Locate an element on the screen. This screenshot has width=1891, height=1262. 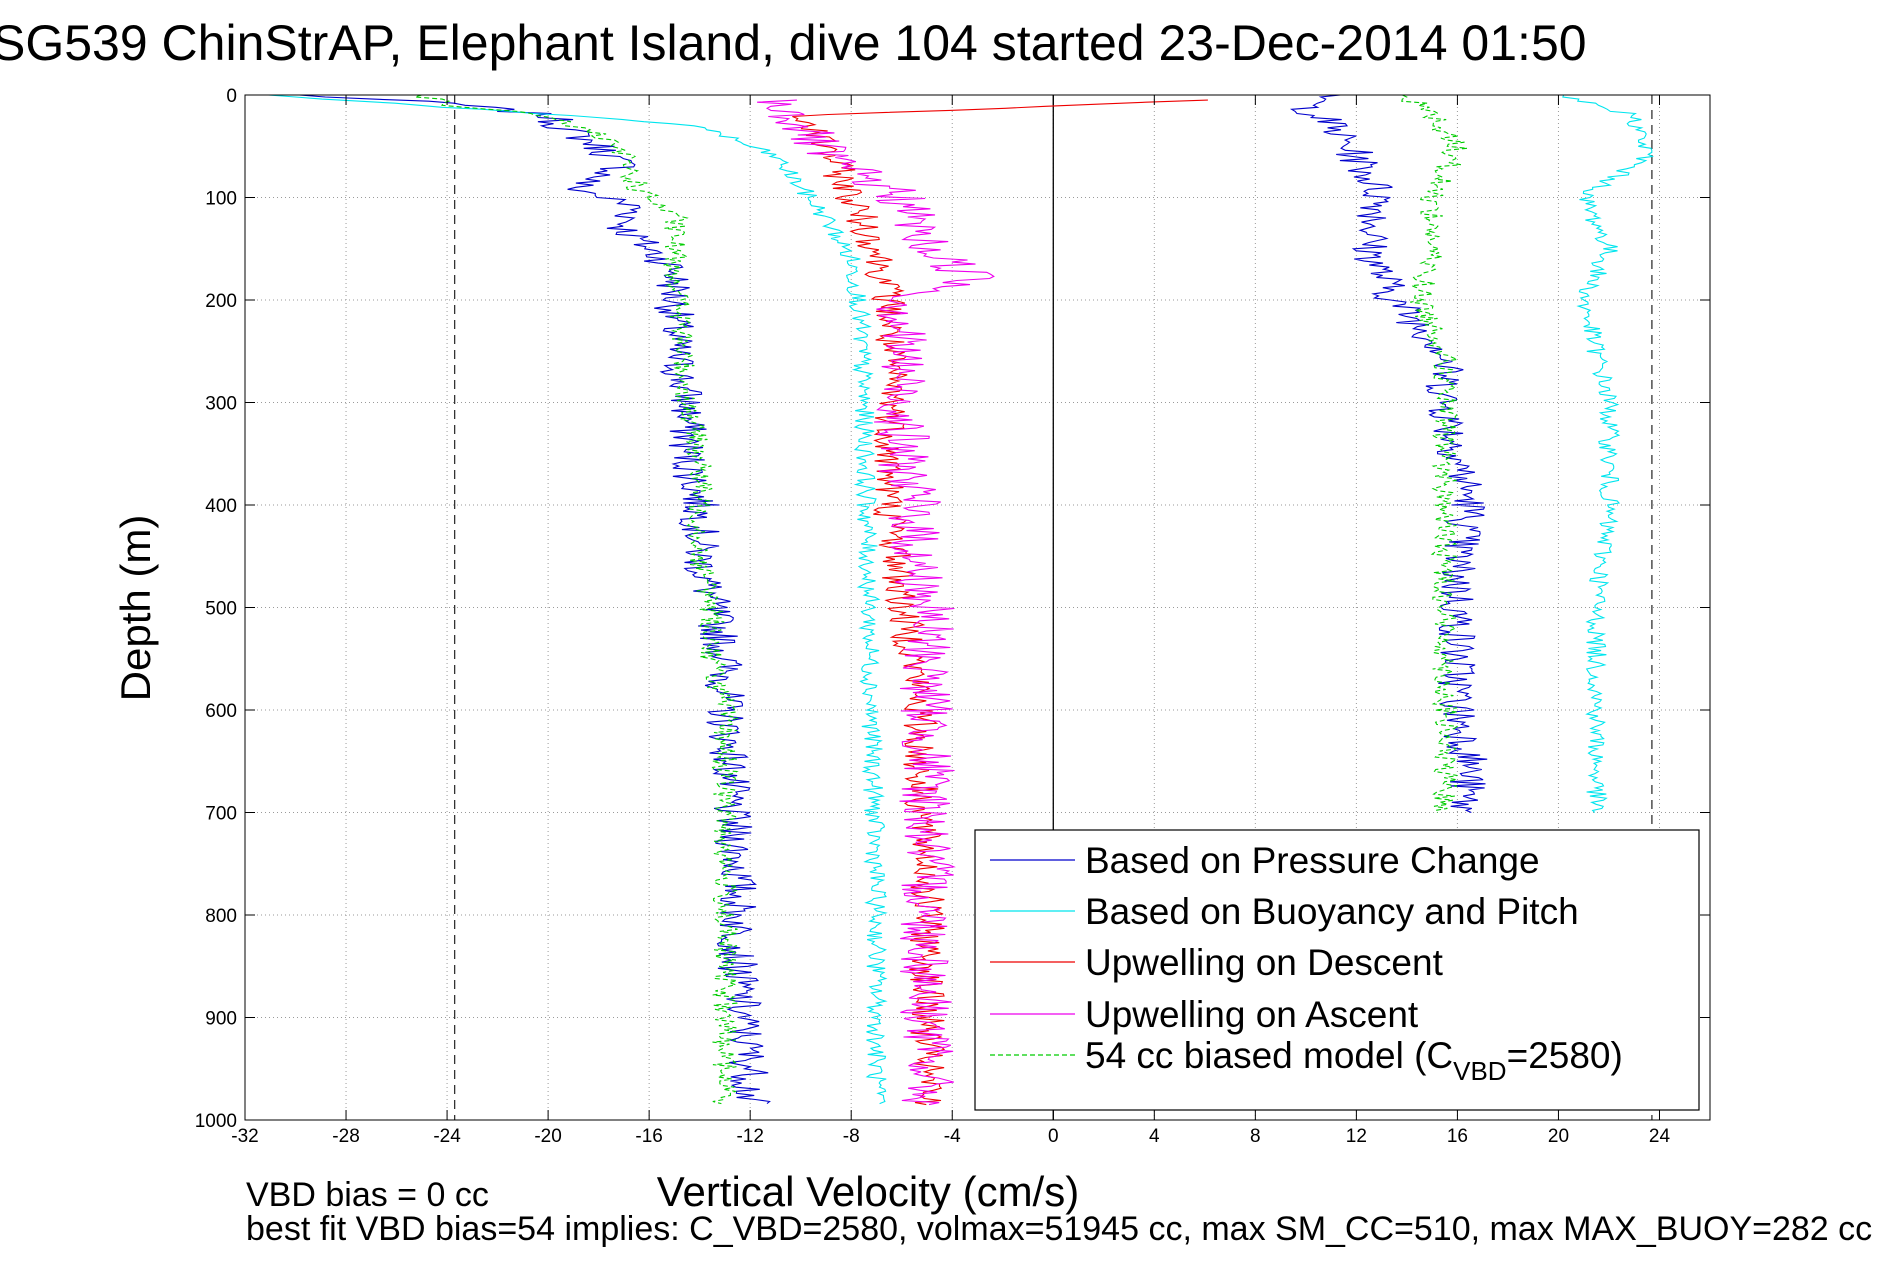
x-tick-label: 20 is located at coordinates (1558, 1136).